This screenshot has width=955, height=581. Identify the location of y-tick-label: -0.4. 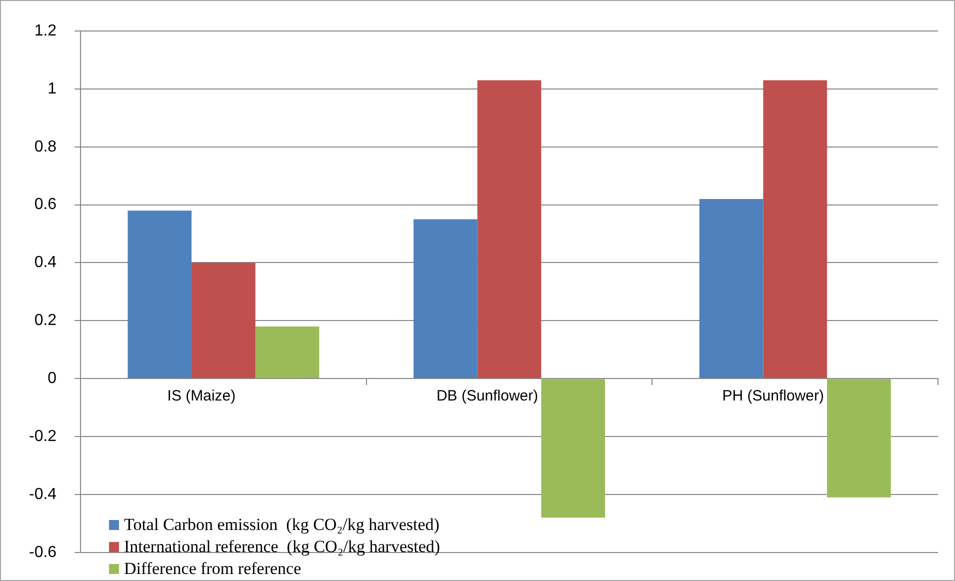
(42, 494).